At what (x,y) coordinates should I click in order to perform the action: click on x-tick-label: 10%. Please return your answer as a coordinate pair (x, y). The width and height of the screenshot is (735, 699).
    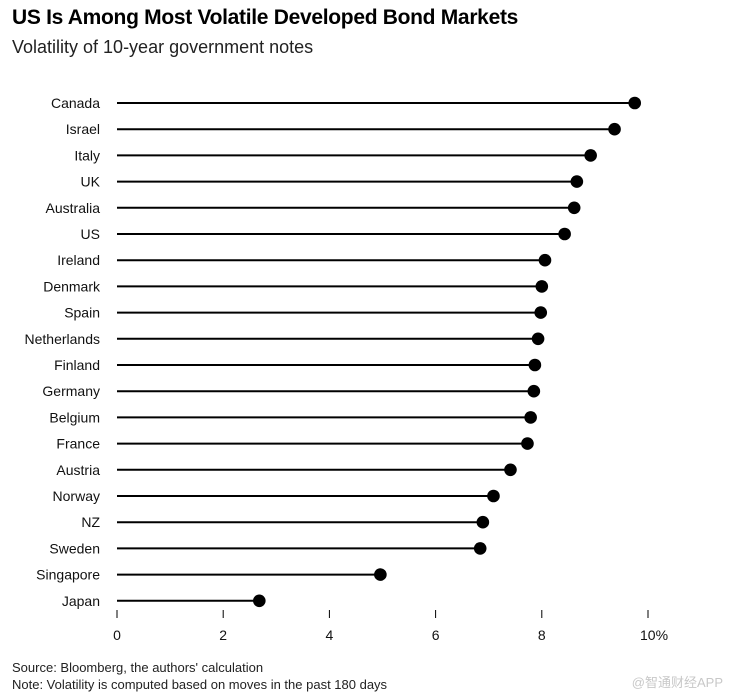
    Looking at the image, I should click on (654, 635).